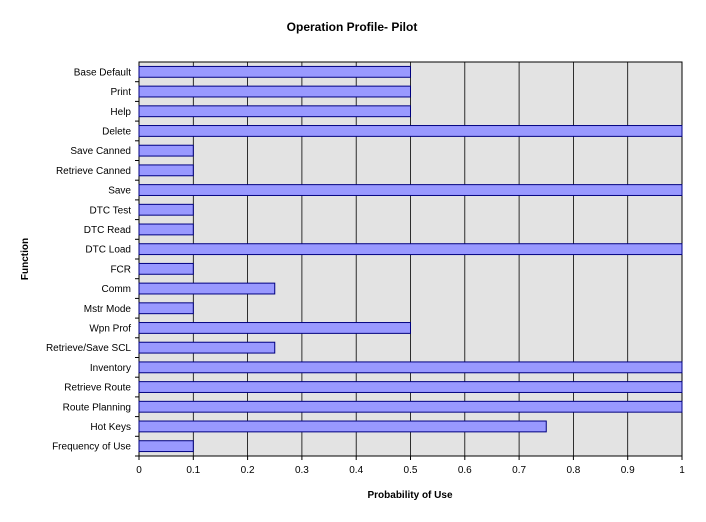 The width and height of the screenshot is (706, 522). Describe the element at coordinates (93, 171) in the screenshot. I see `category-label: Retrieve Canned` at that location.